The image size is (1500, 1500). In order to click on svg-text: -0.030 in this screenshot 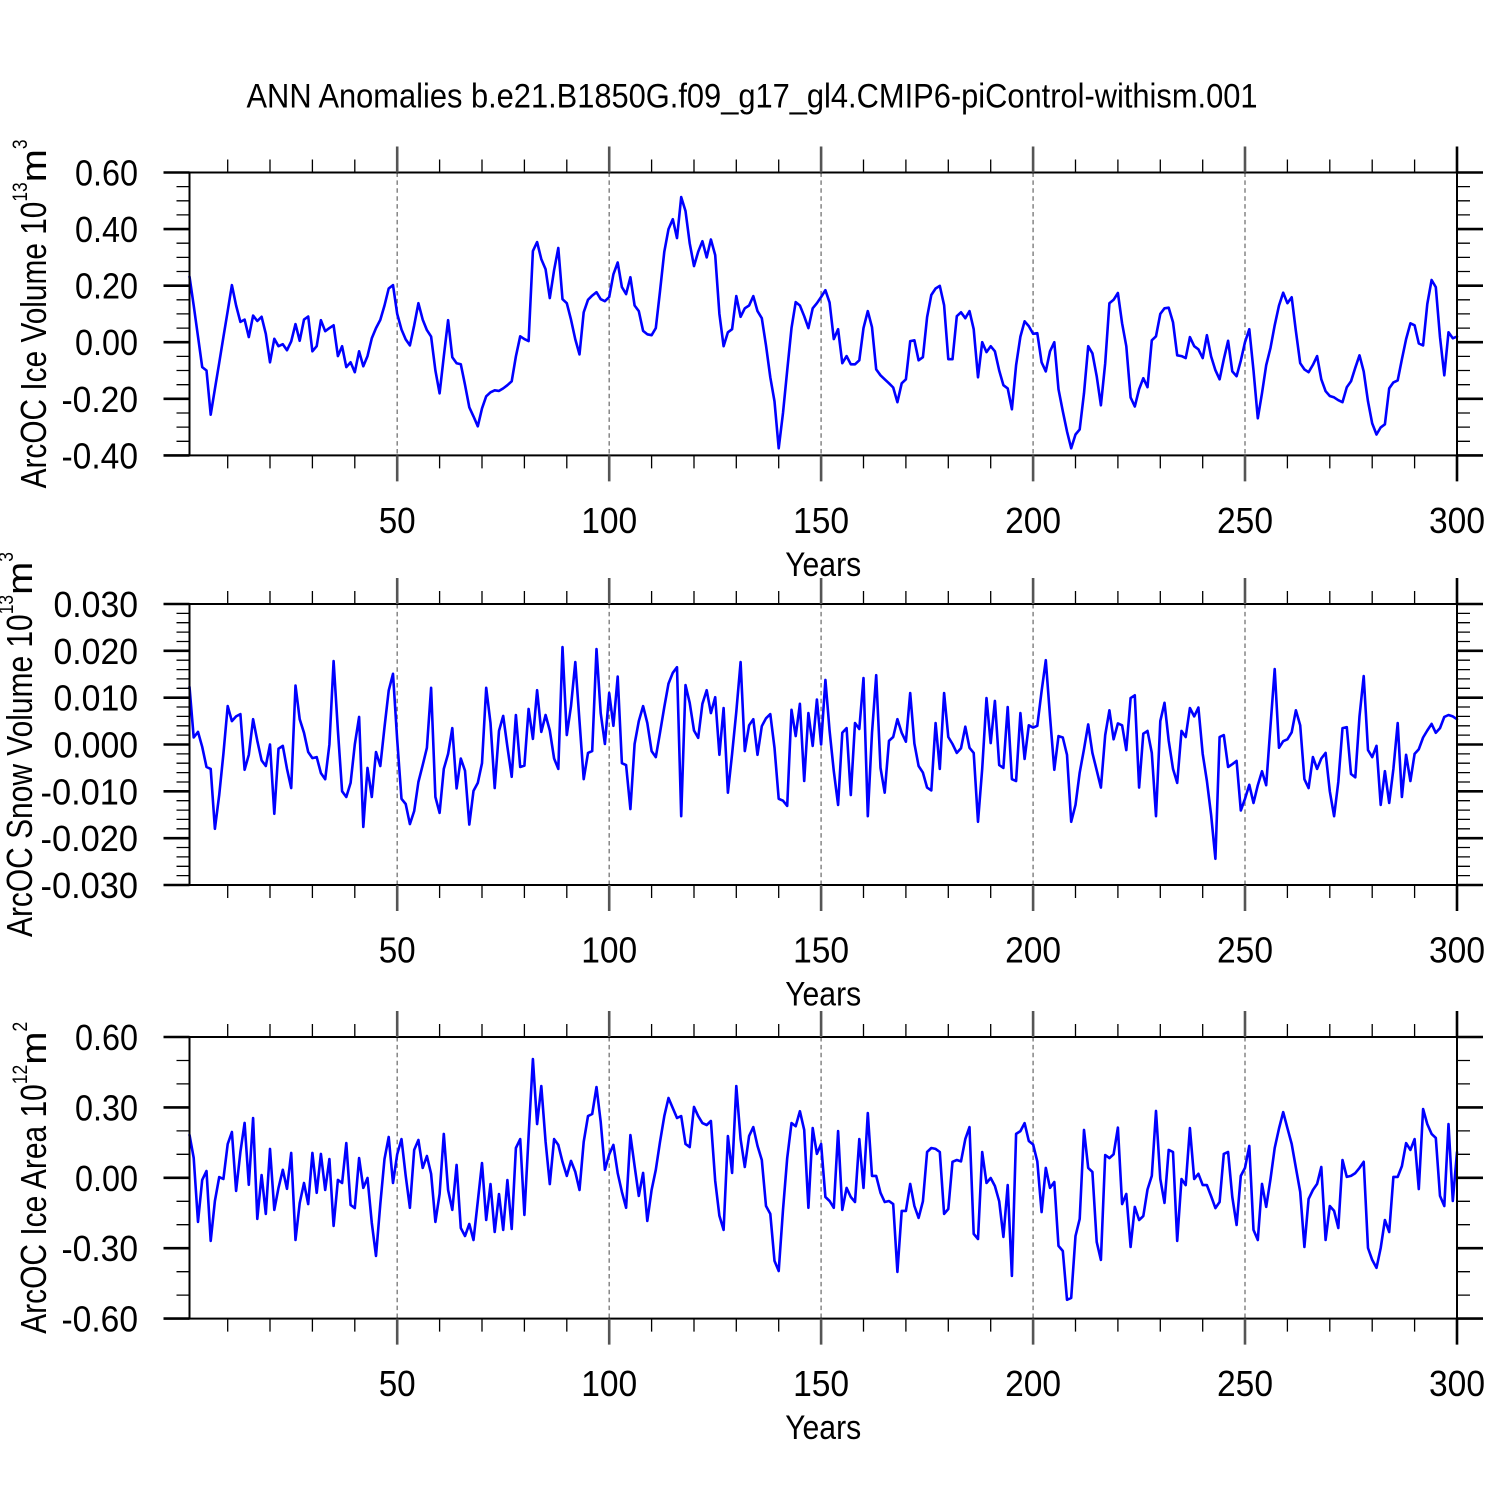, I will do `click(90, 885)`.